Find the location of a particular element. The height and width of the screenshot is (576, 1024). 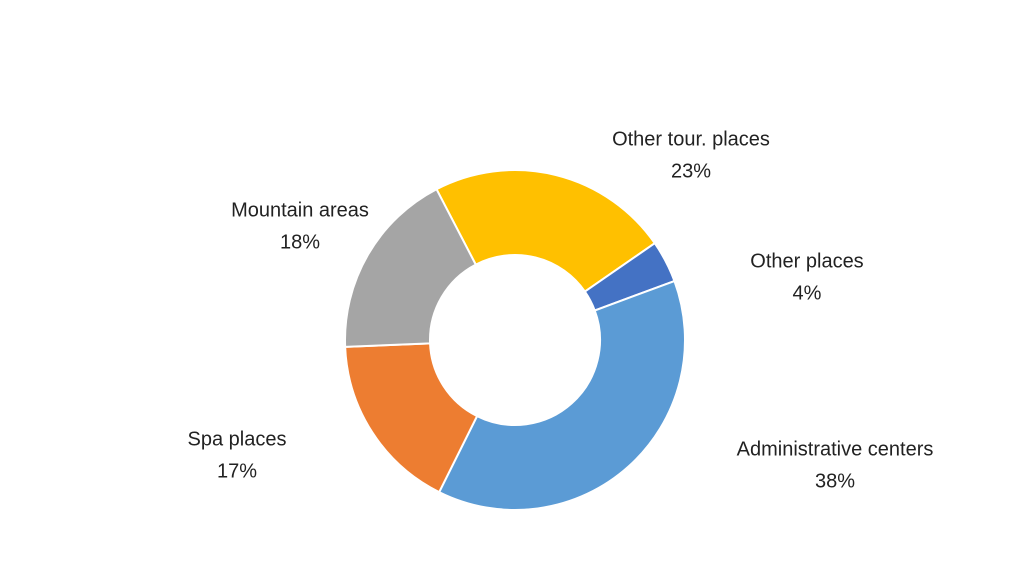

slice-value-label: 23% is located at coordinates (691, 171).